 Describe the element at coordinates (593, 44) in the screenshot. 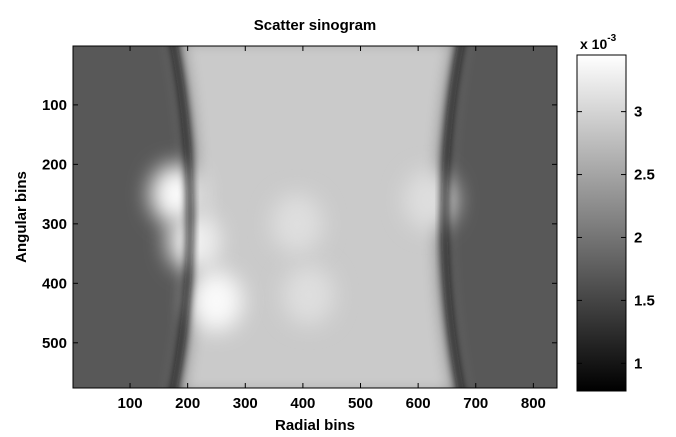

I see `colorbar-exponent-base: x 10` at that location.